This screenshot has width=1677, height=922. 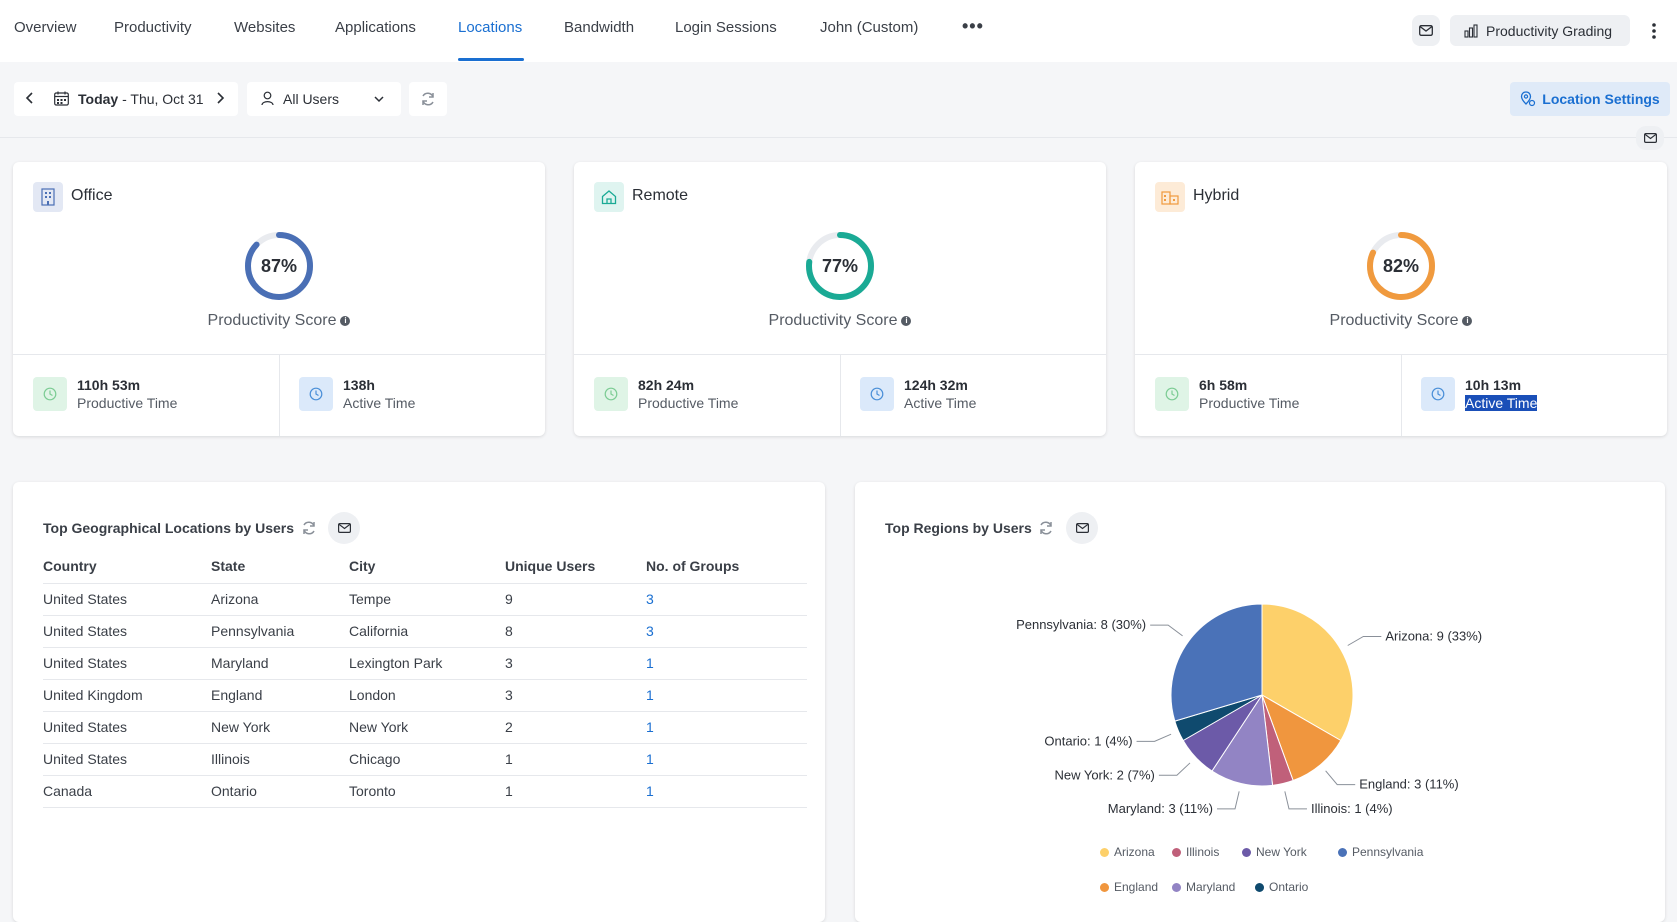 I want to click on active-time-label: Active Time, so click(x=379, y=403).